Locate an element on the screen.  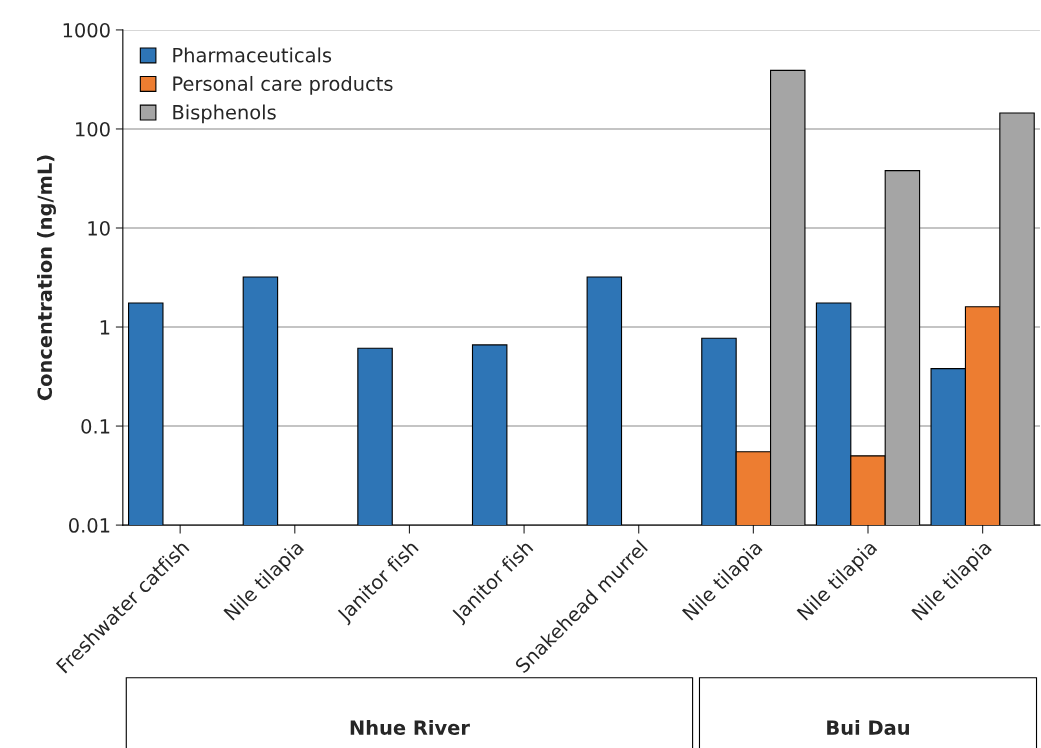
y-tick-label: 100 is located at coordinates (93, 129).